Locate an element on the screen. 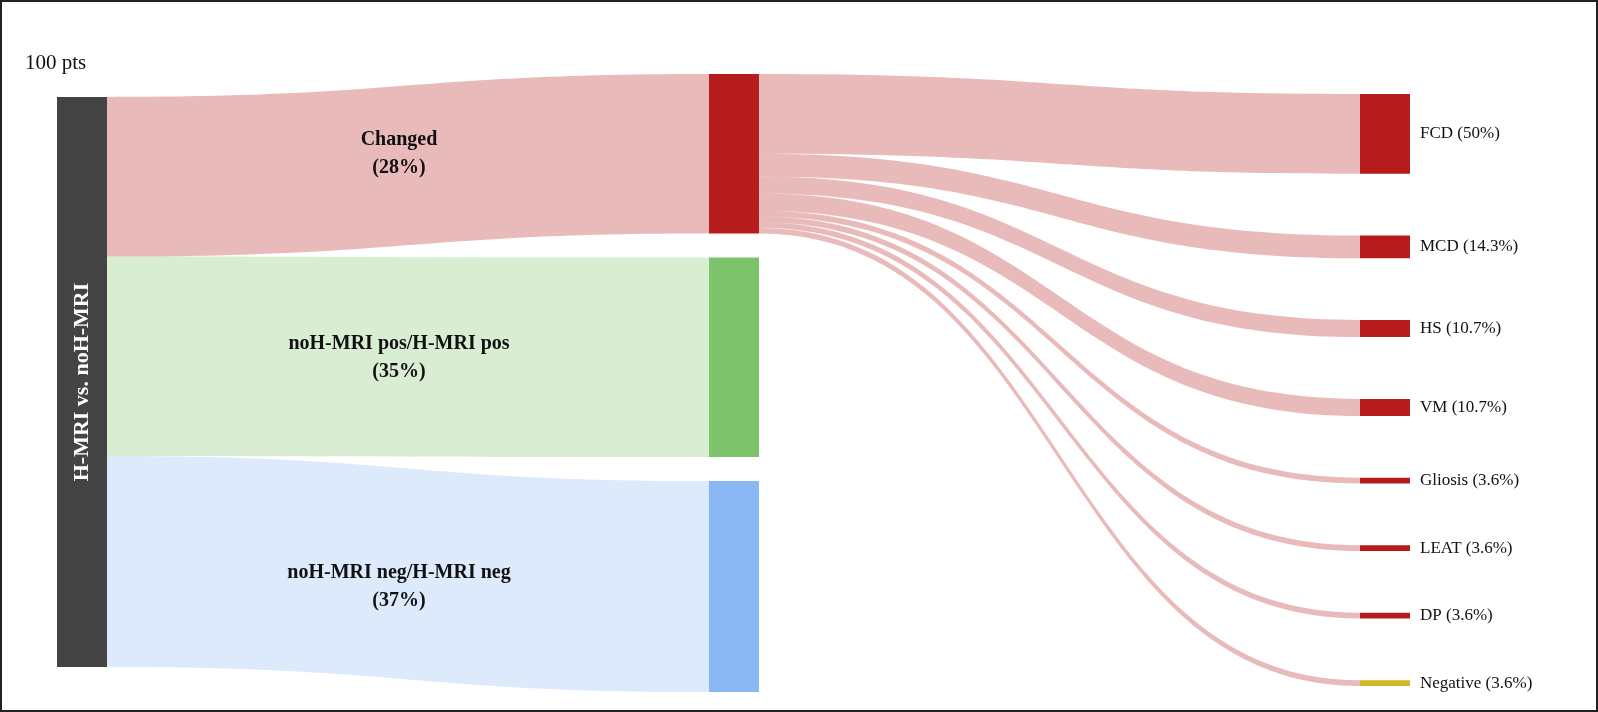 This screenshot has width=1598, height=712. category-label: Gliosis is located at coordinates (1444, 480).